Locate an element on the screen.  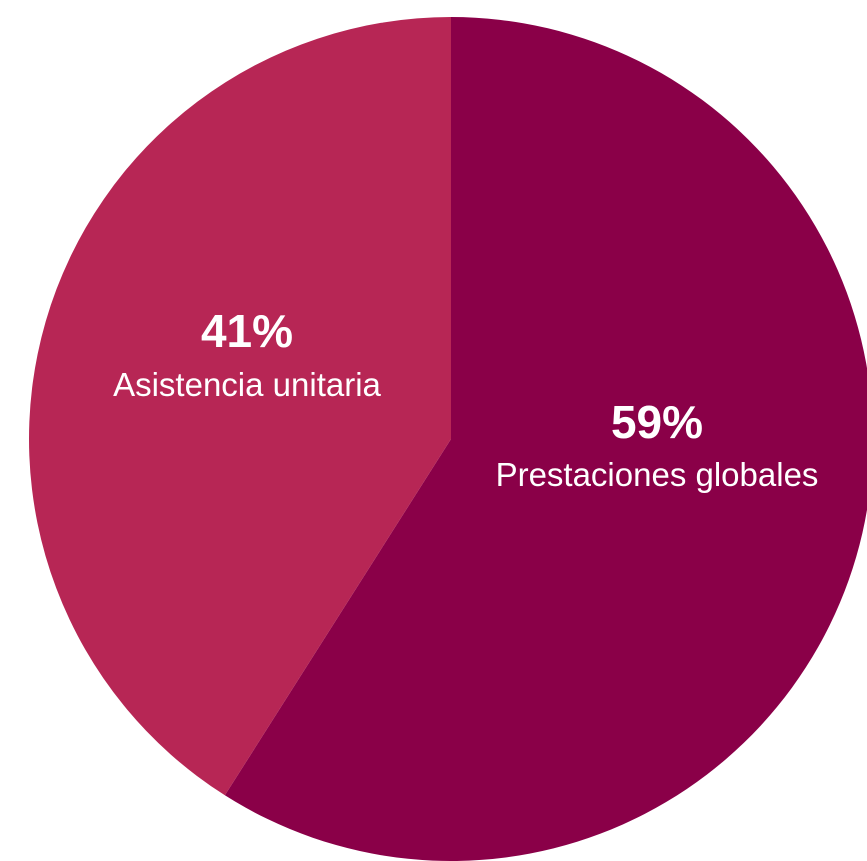
slice-category-label-asistencia: Asistencia unitaria is located at coordinates (247, 384).